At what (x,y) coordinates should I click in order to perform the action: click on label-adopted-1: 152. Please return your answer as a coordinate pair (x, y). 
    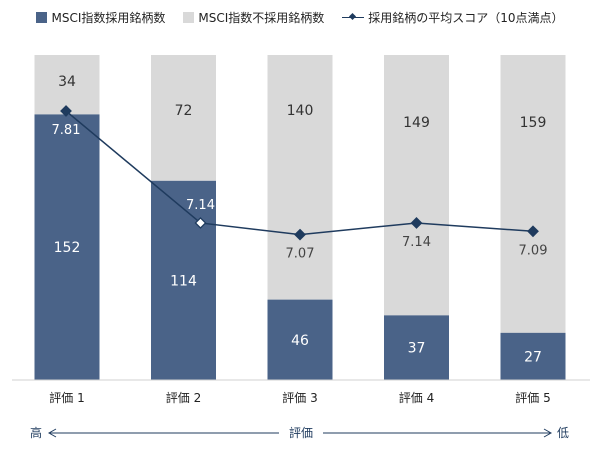
    Looking at the image, I should click on (67, 248).